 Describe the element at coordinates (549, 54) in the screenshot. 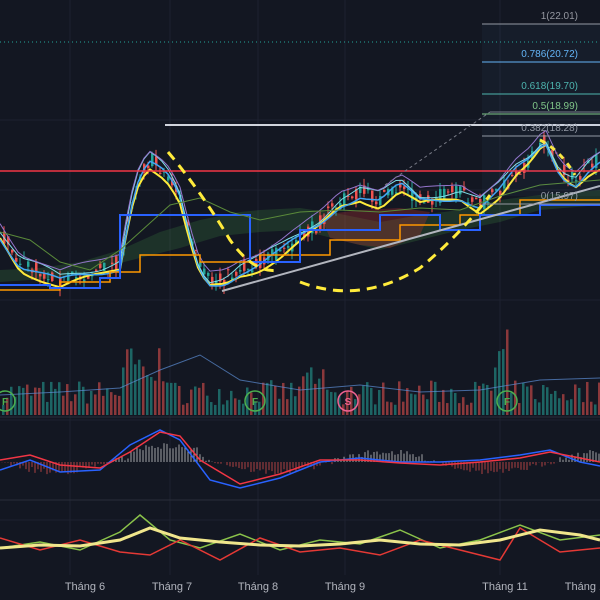

I see `fib-label: 0.786(20.72)` at that location.